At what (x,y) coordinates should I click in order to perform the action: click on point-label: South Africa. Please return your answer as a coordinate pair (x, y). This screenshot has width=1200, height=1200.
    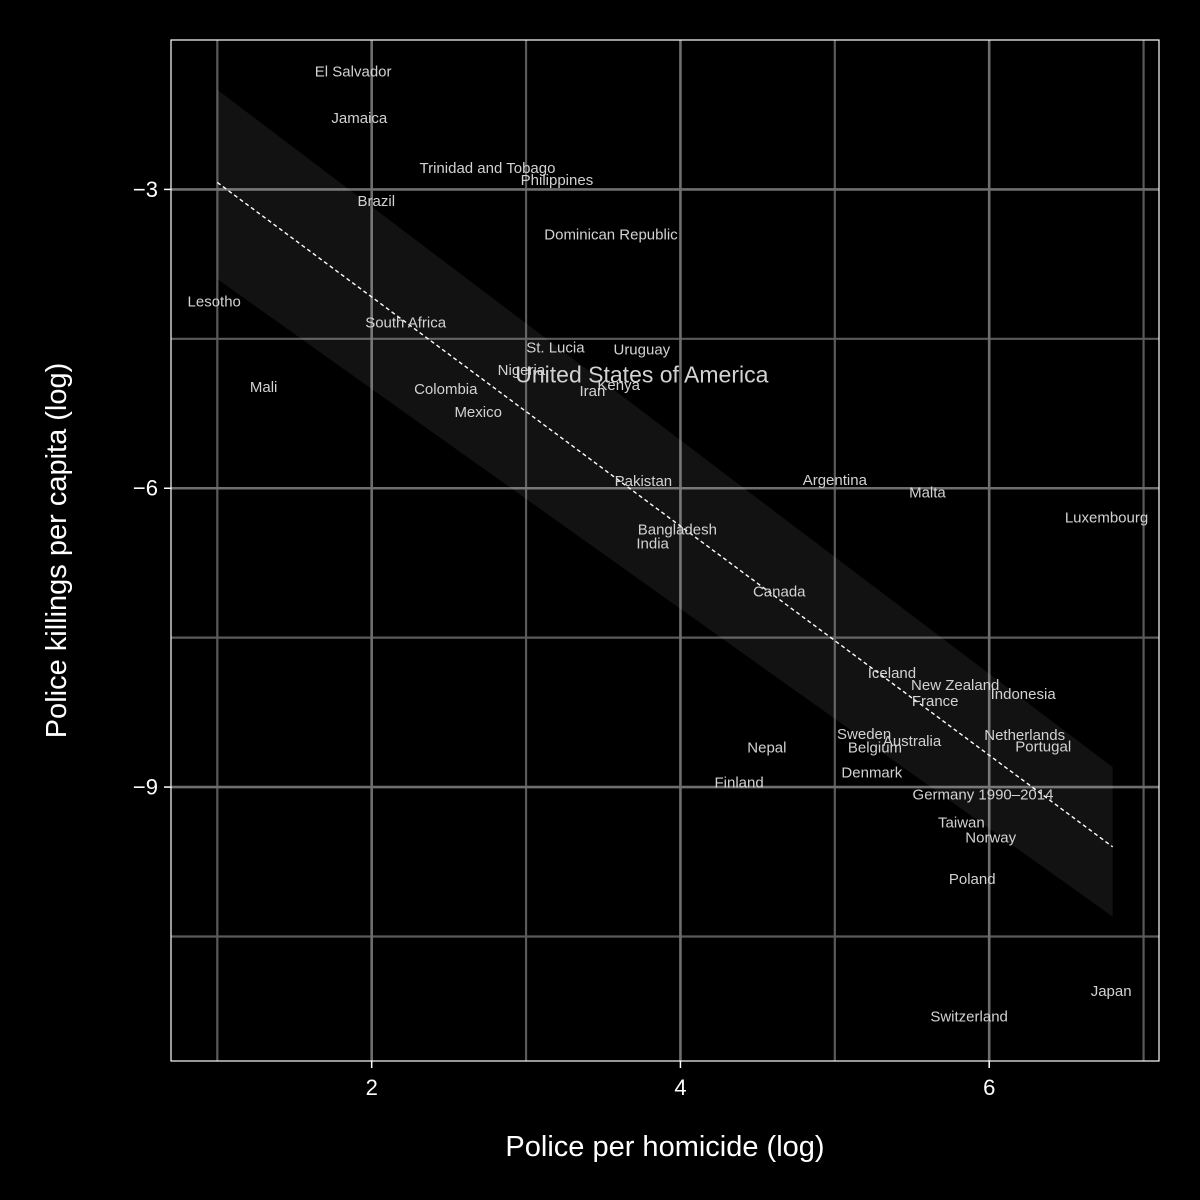
    Looking at the image, I should click on (406, 322).